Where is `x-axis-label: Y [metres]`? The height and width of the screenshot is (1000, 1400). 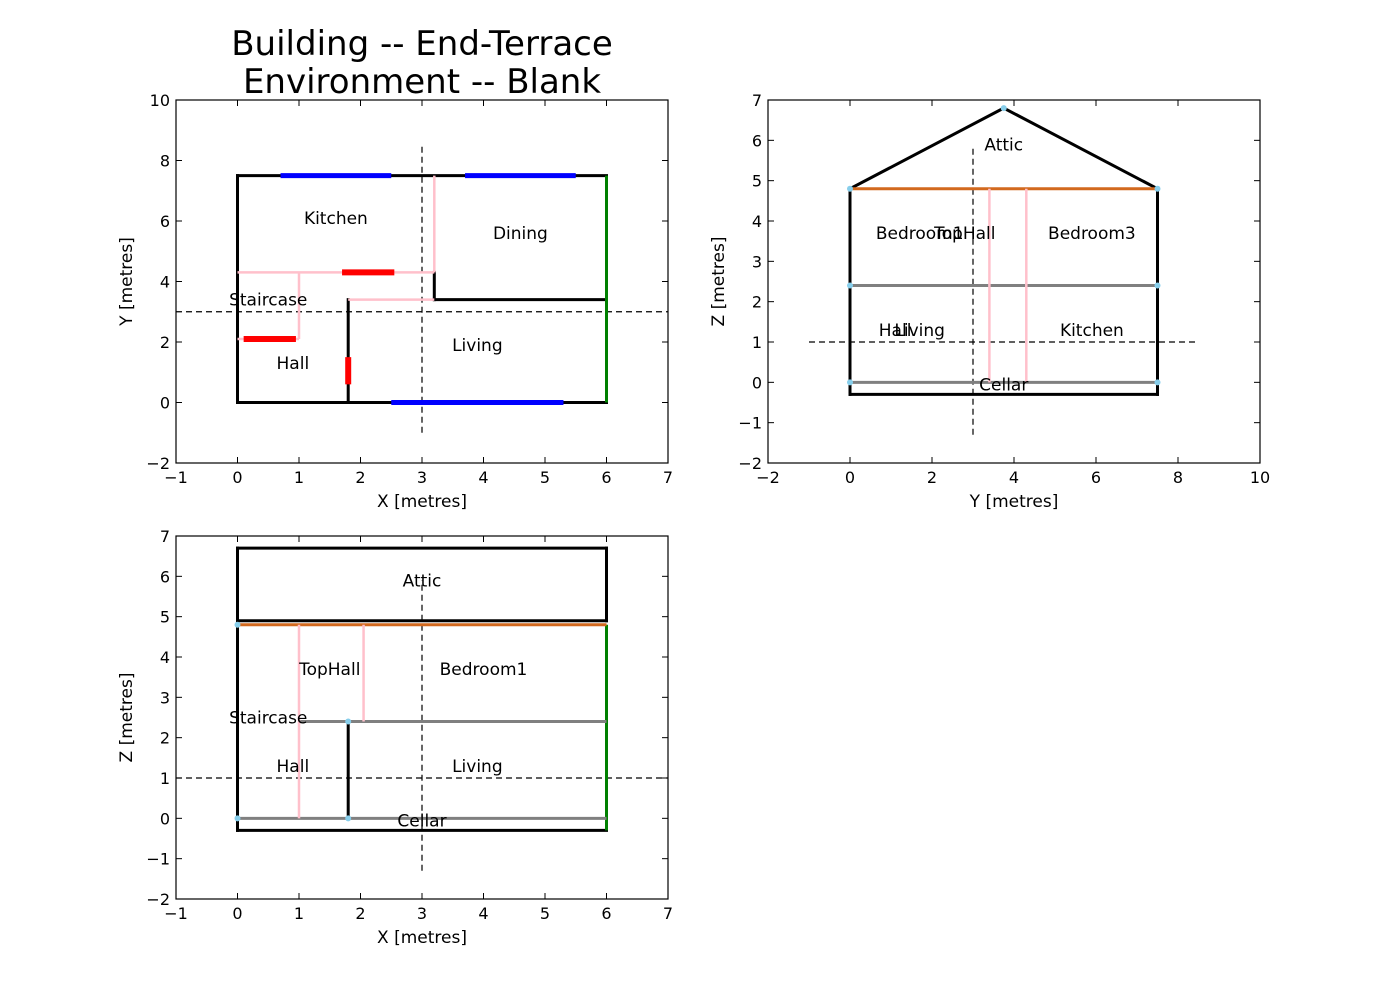
x-axis-label: Y [metres] is located at coordinates (1014, 502).